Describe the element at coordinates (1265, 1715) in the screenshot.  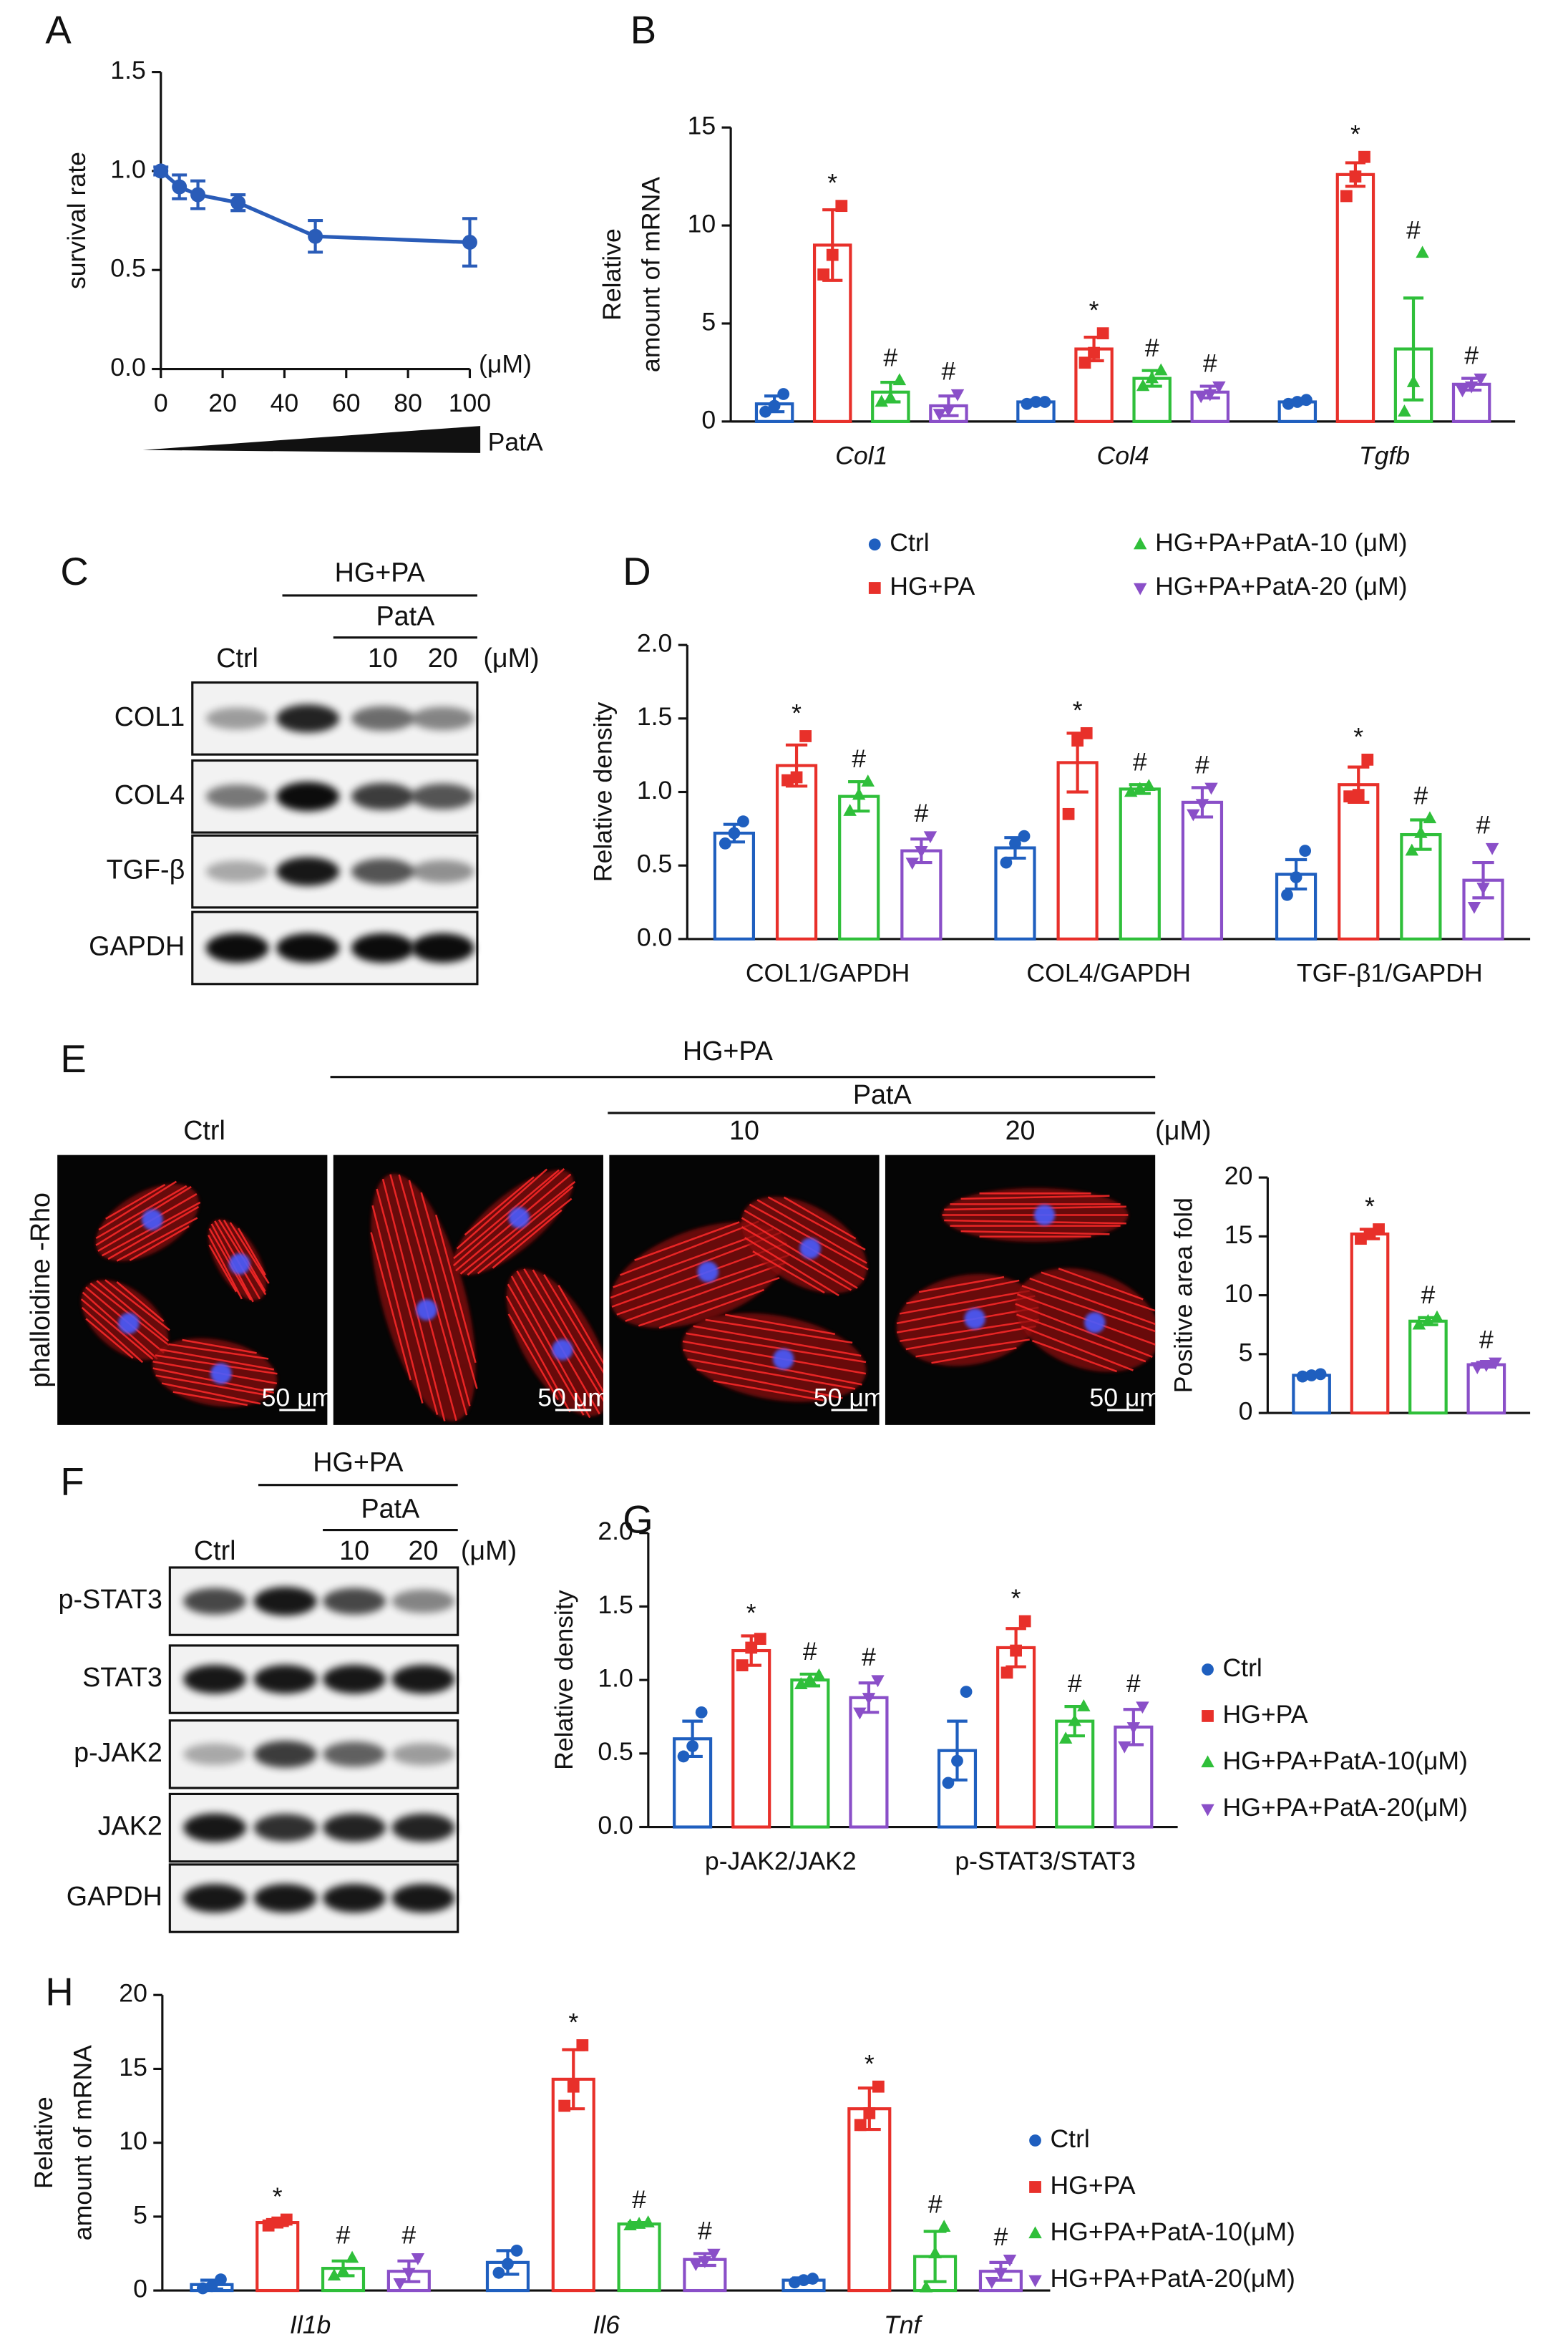
I see `legend-label: HG+PA` at that location.